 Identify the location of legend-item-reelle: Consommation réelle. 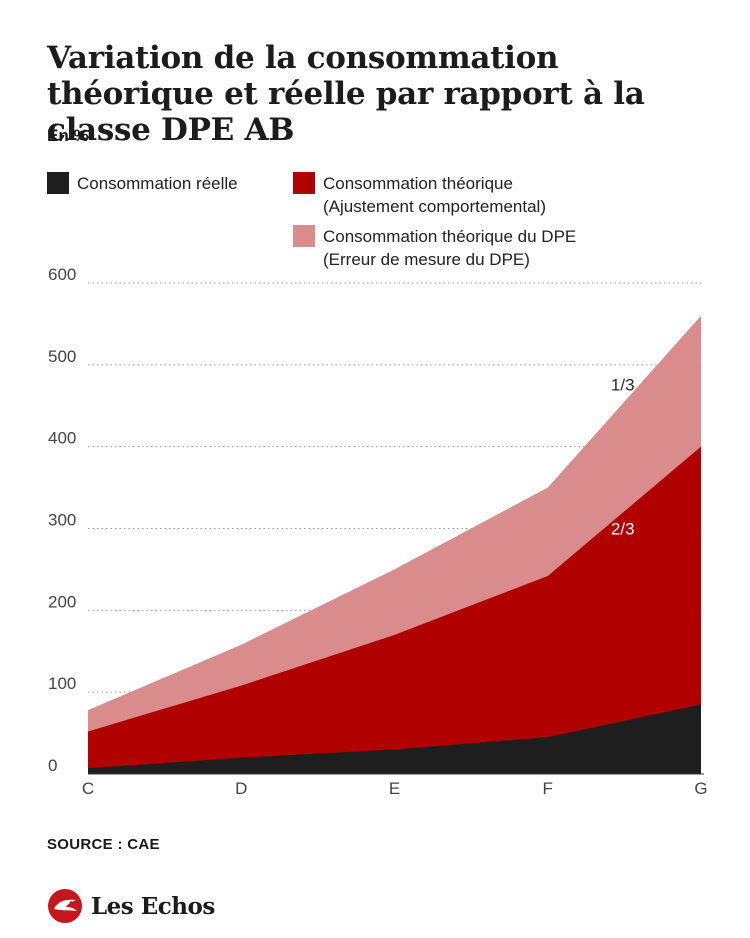
(142, 183).